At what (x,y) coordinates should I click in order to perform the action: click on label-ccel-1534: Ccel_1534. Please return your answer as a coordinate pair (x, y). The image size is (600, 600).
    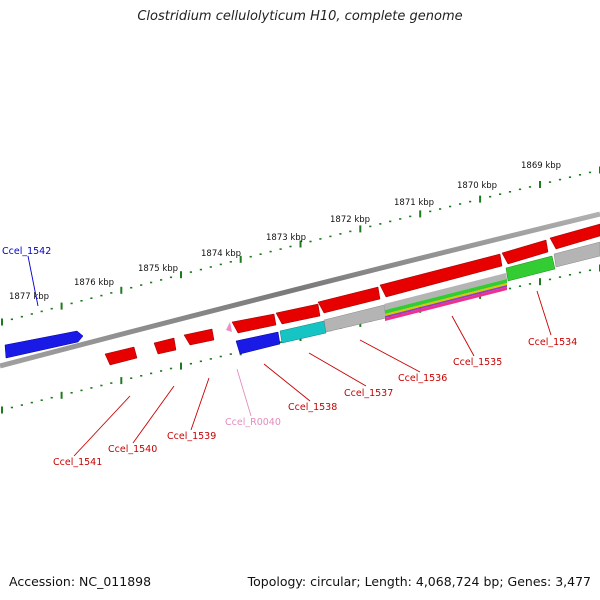
    Looking at the image, I should click on (552, 342).